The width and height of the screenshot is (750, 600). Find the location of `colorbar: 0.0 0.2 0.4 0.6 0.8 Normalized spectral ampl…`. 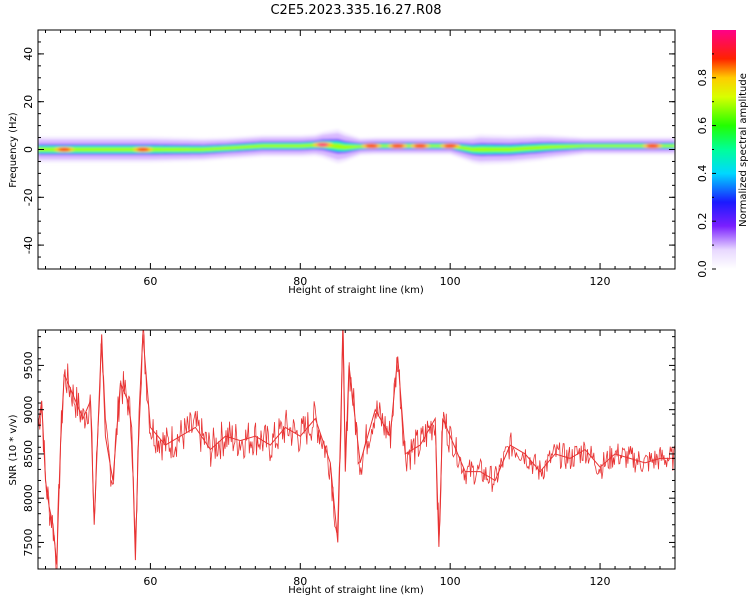

colorbar: 0.0 0.2 0.4 0.6 0.8 Normalized spectral ampl… is located at coordinates (722, 154).